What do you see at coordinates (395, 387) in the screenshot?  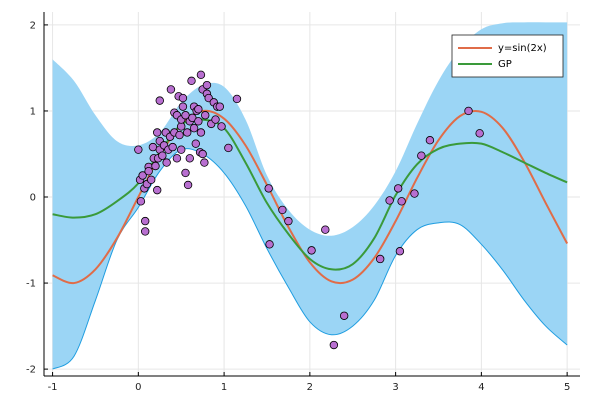 I see `x-tick-label-4: 3` at bounding box center [395, 387].